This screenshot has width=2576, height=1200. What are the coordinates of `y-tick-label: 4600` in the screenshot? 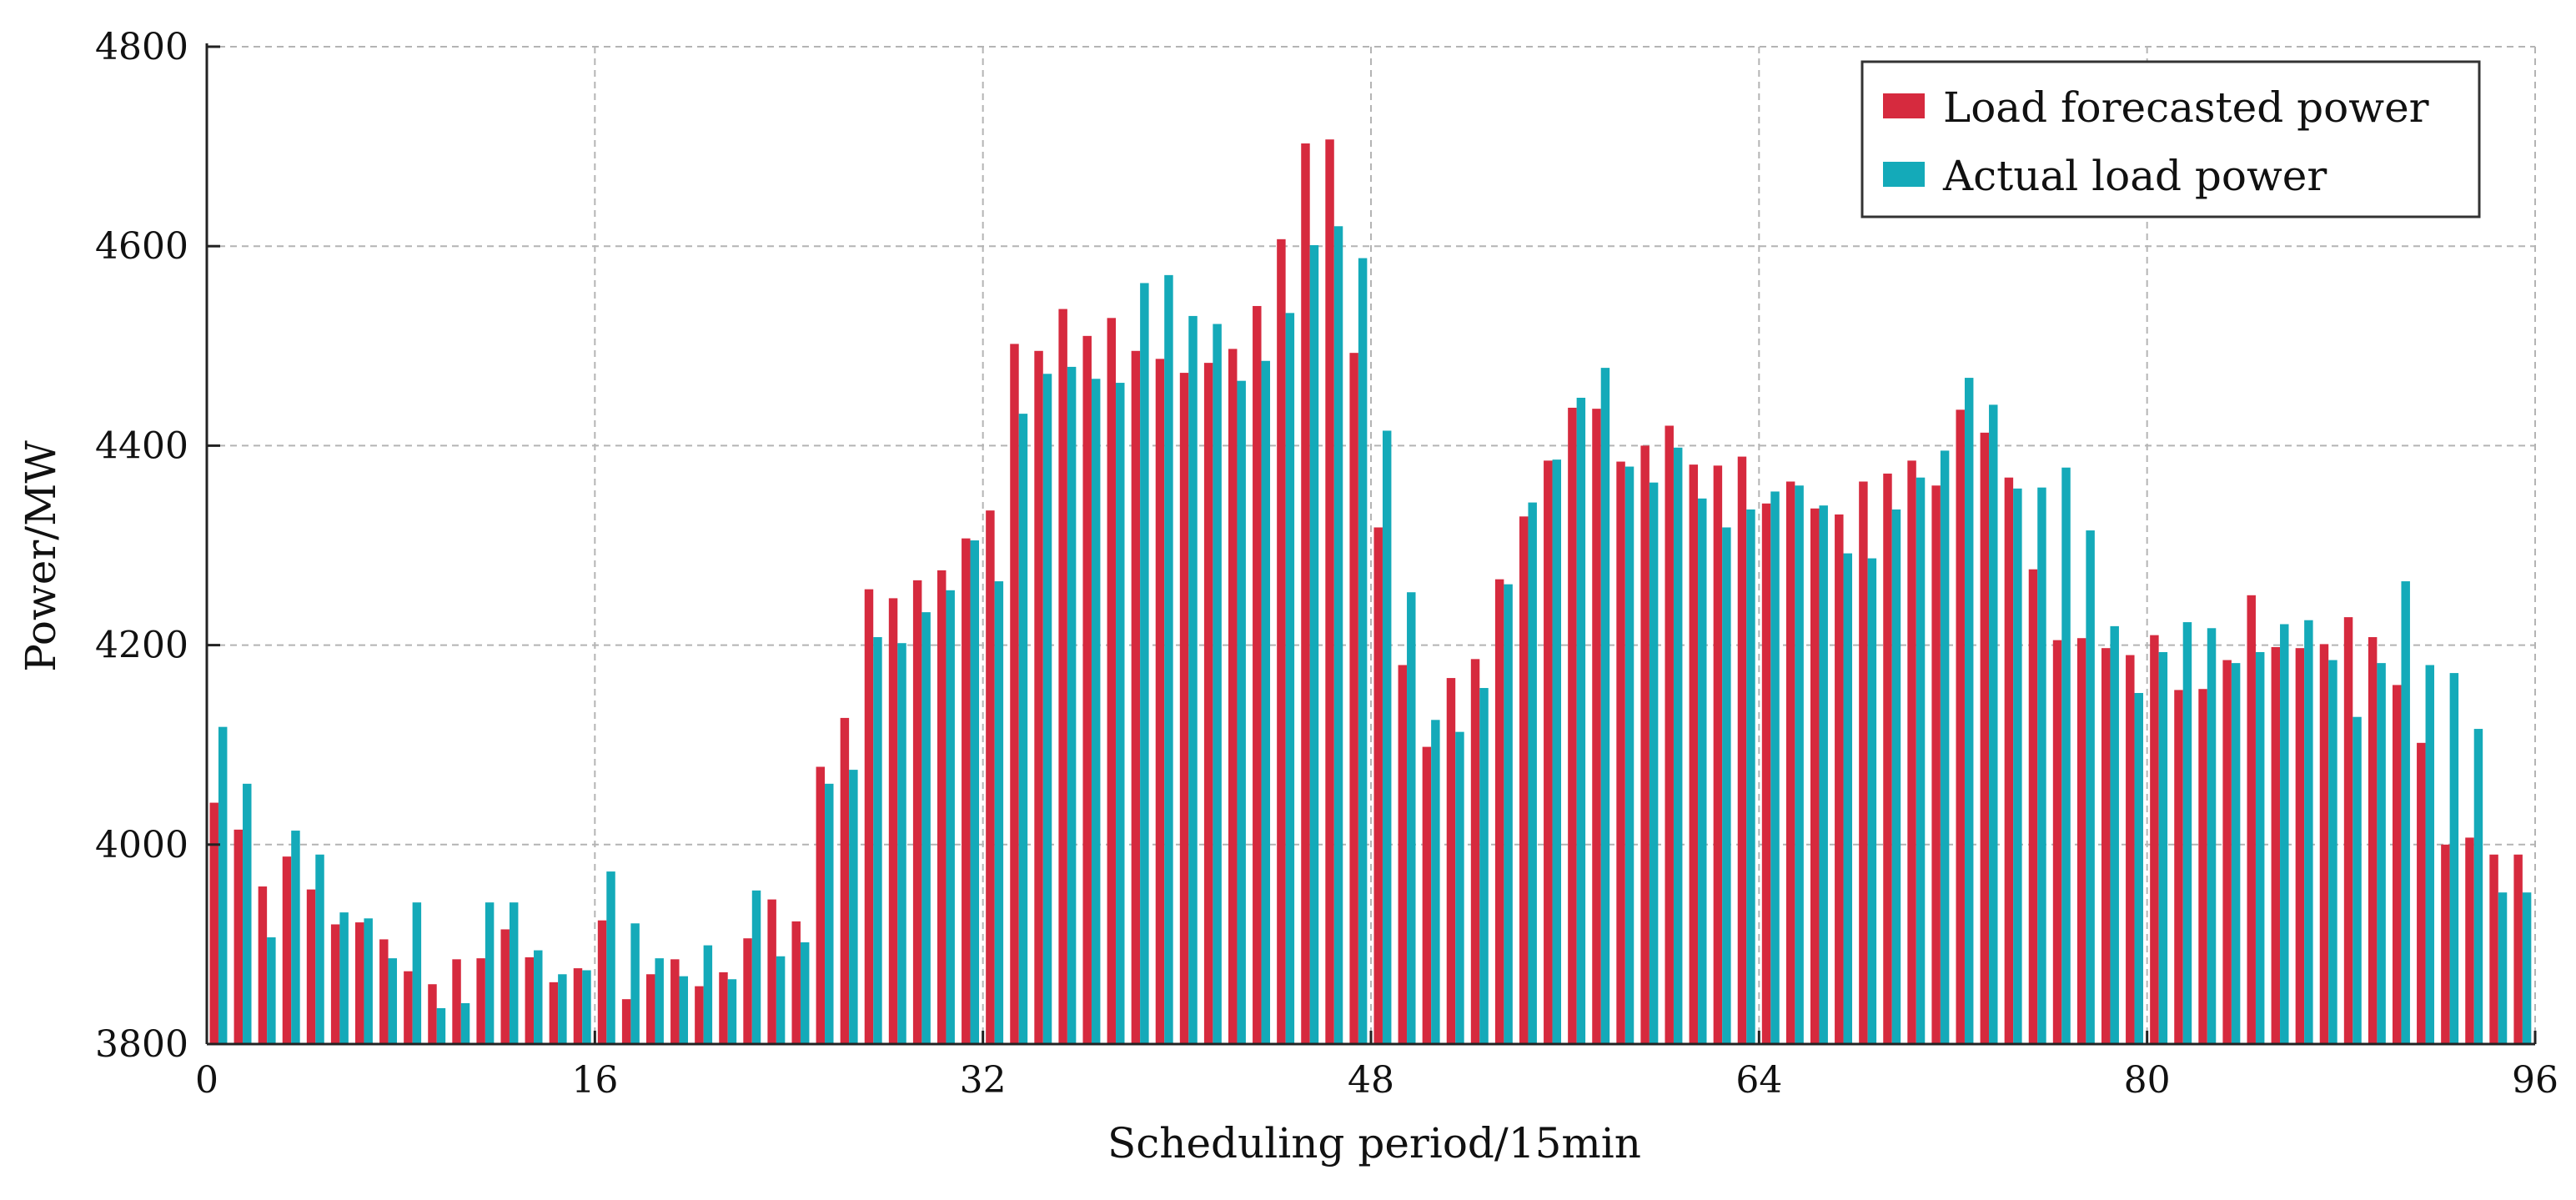 It's located at (141, 246).